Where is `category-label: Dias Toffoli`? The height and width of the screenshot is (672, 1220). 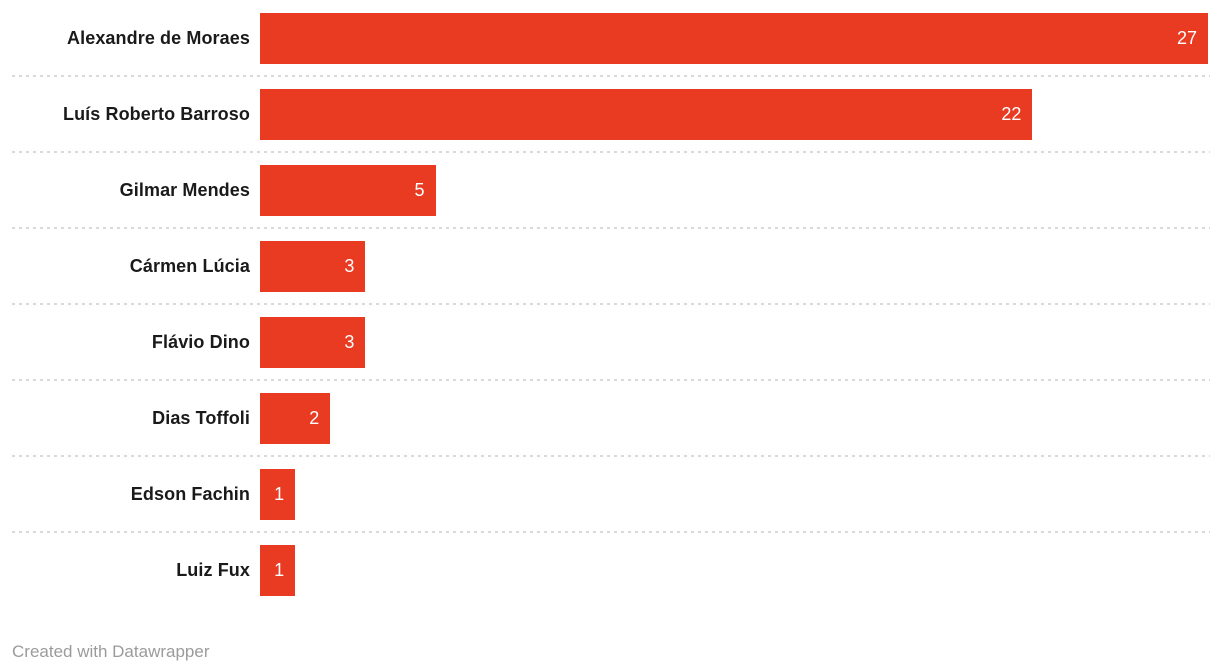 category-label: Dias Toffoli is located at coordinates (201, 417).